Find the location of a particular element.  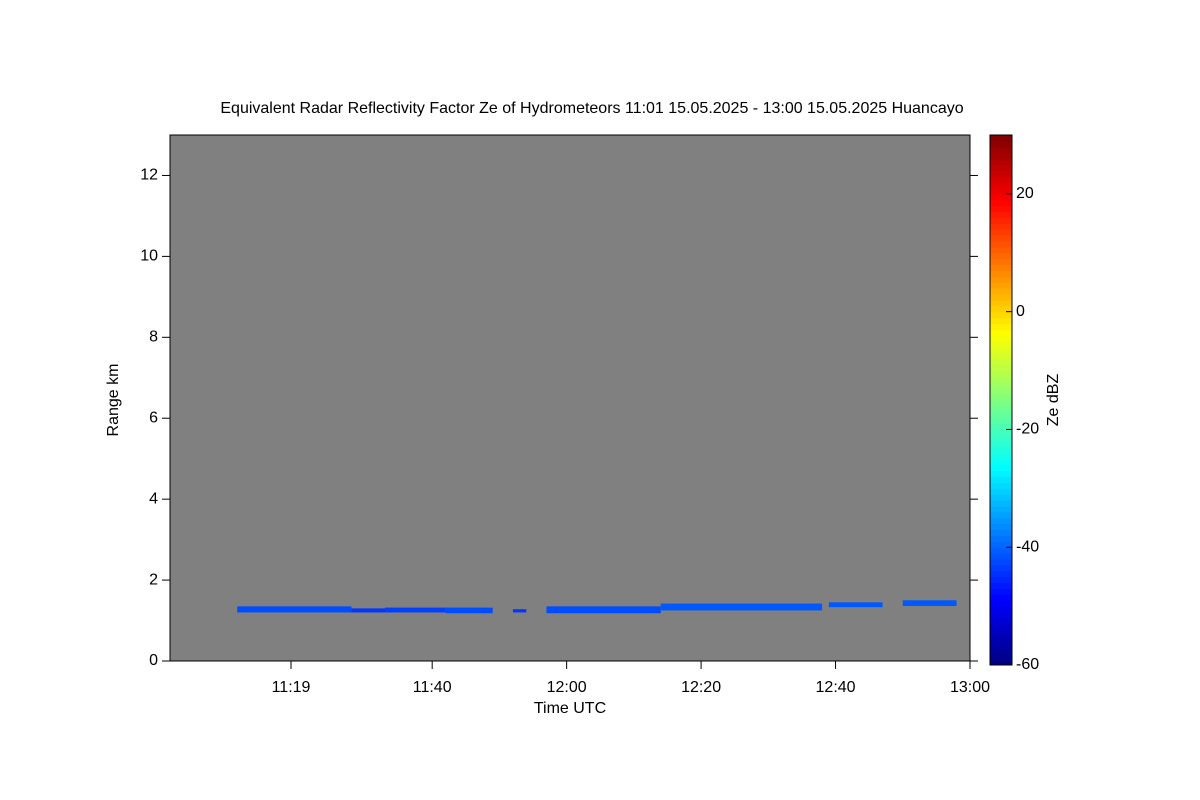

y-tick-label: 8 is located at coordinates (153, 337).